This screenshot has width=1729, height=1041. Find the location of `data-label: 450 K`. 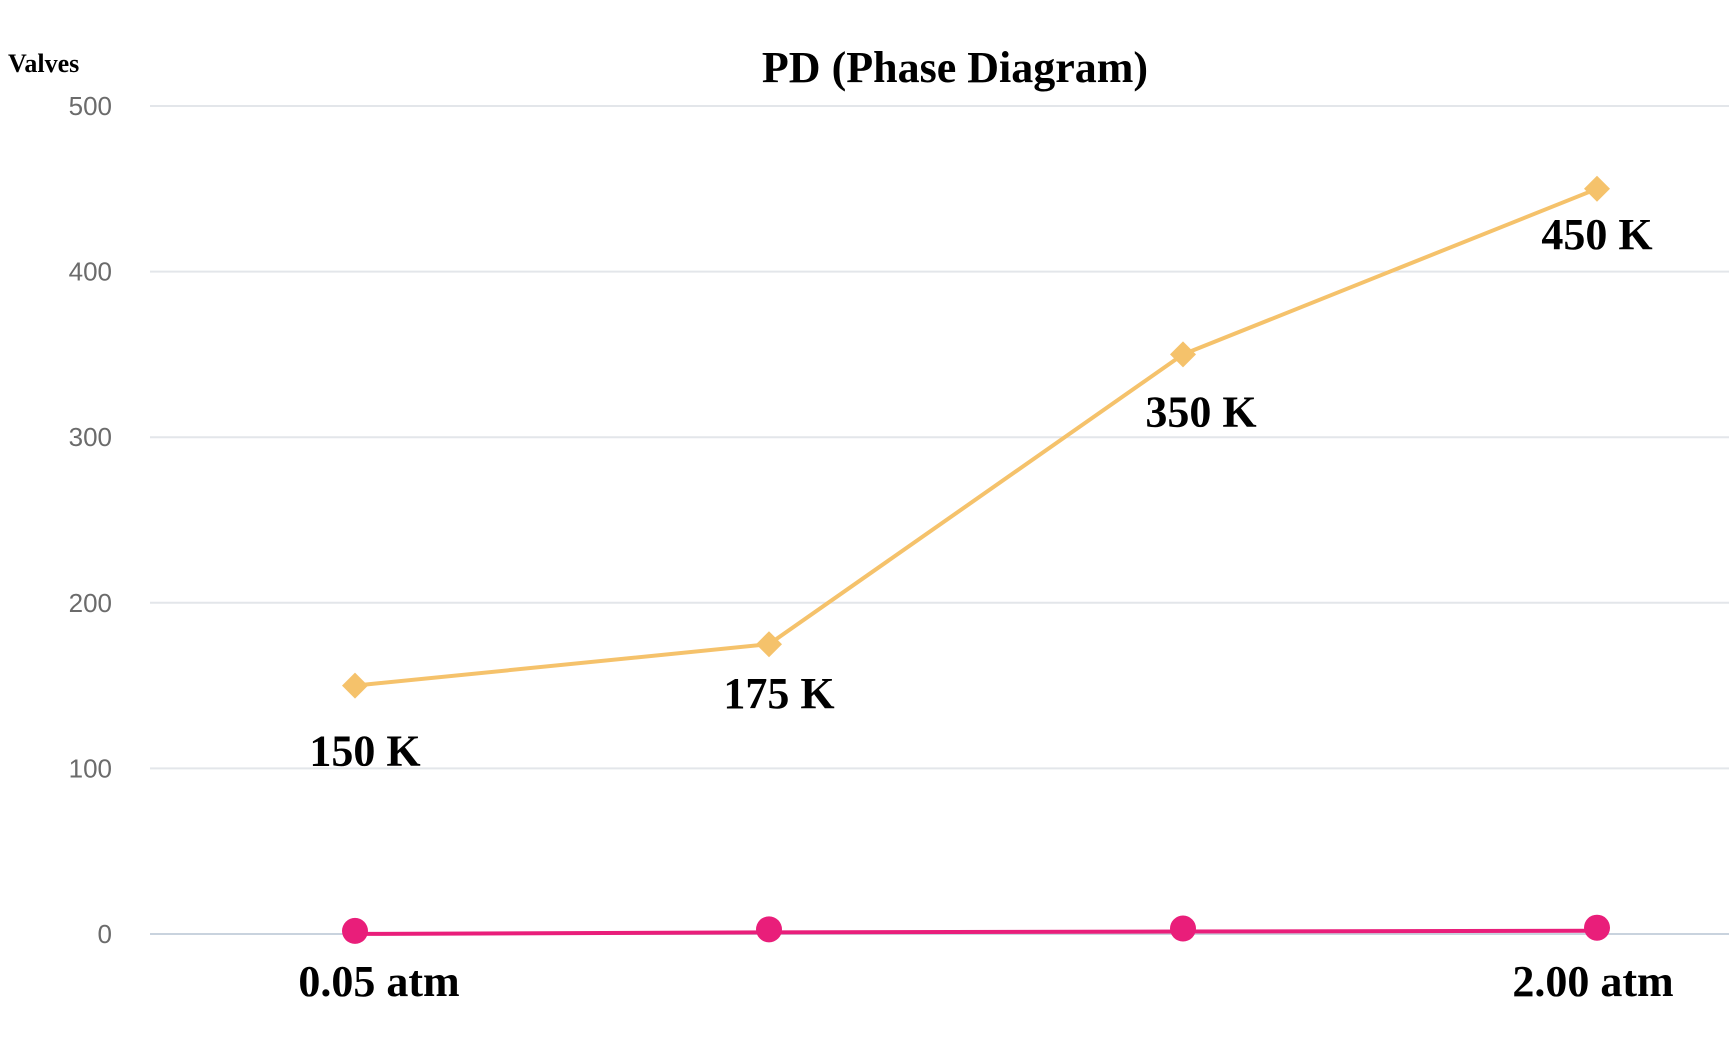

data-label: 450 K is located at coordinates (1596, 234).